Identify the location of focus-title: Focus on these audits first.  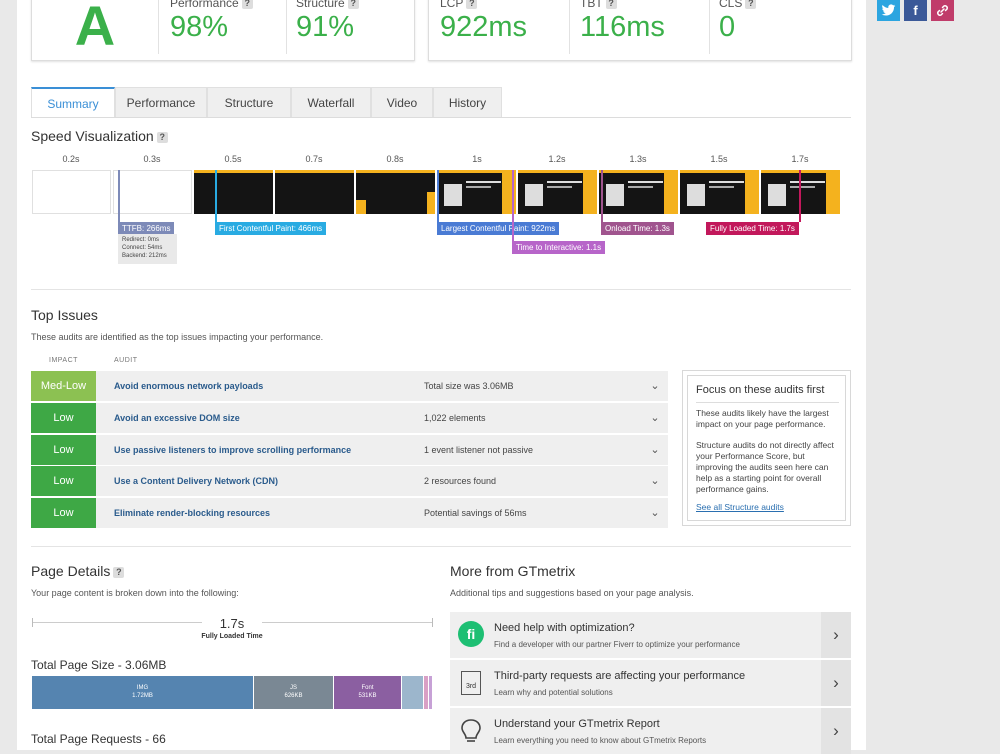
(760, 390).